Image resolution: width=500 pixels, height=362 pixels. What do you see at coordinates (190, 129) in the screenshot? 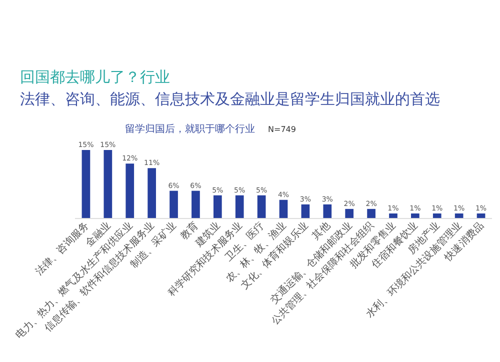
I see `x-axis-title: 留学归国后，就职于哪个行业` at bounding box center [190, 129].